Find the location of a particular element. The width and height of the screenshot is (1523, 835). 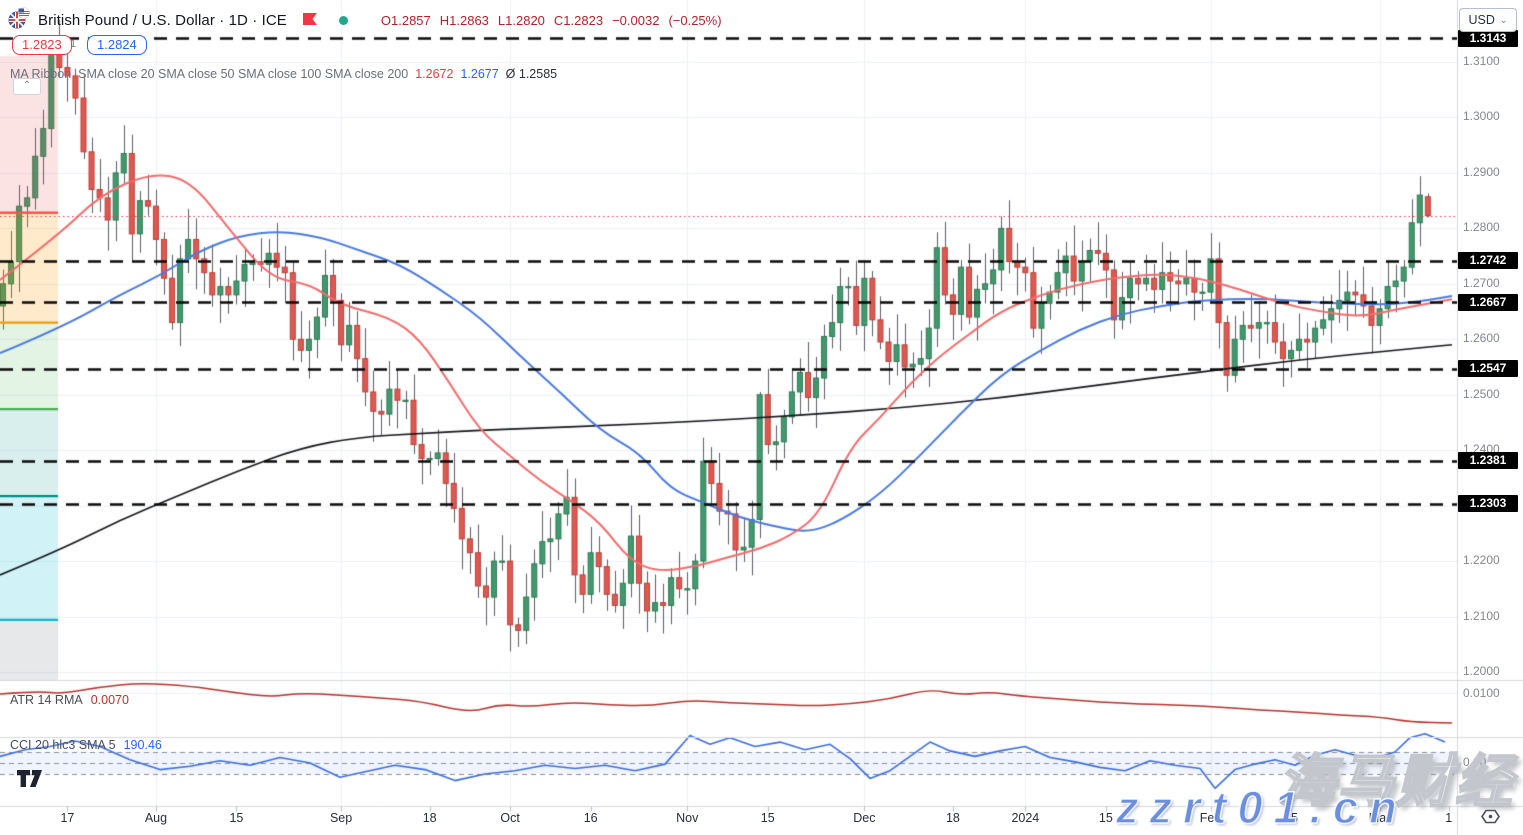

change-pct-value: (−0.25%) is located at coordinates (695, 20).